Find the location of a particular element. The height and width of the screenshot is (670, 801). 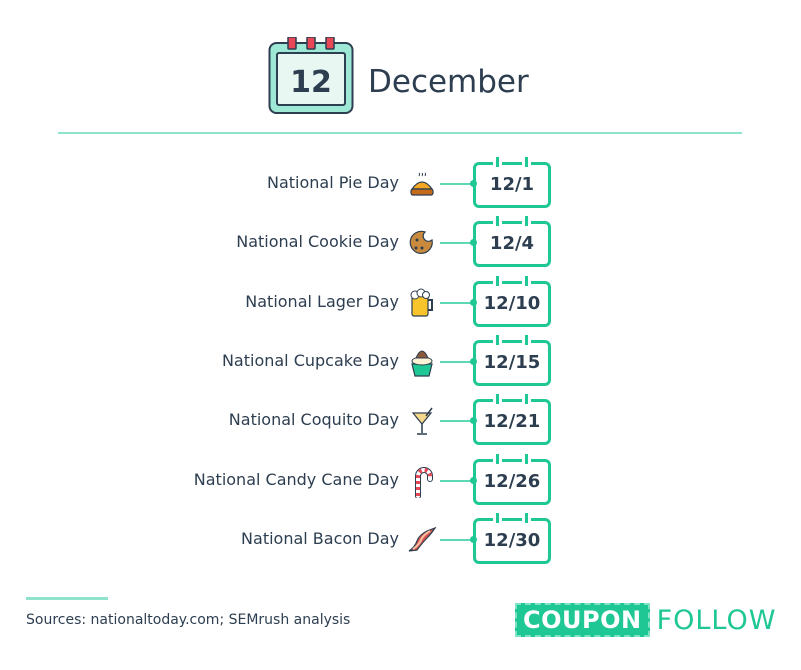

holiday-label: National Lager Day is located at coordinates (322, 301).